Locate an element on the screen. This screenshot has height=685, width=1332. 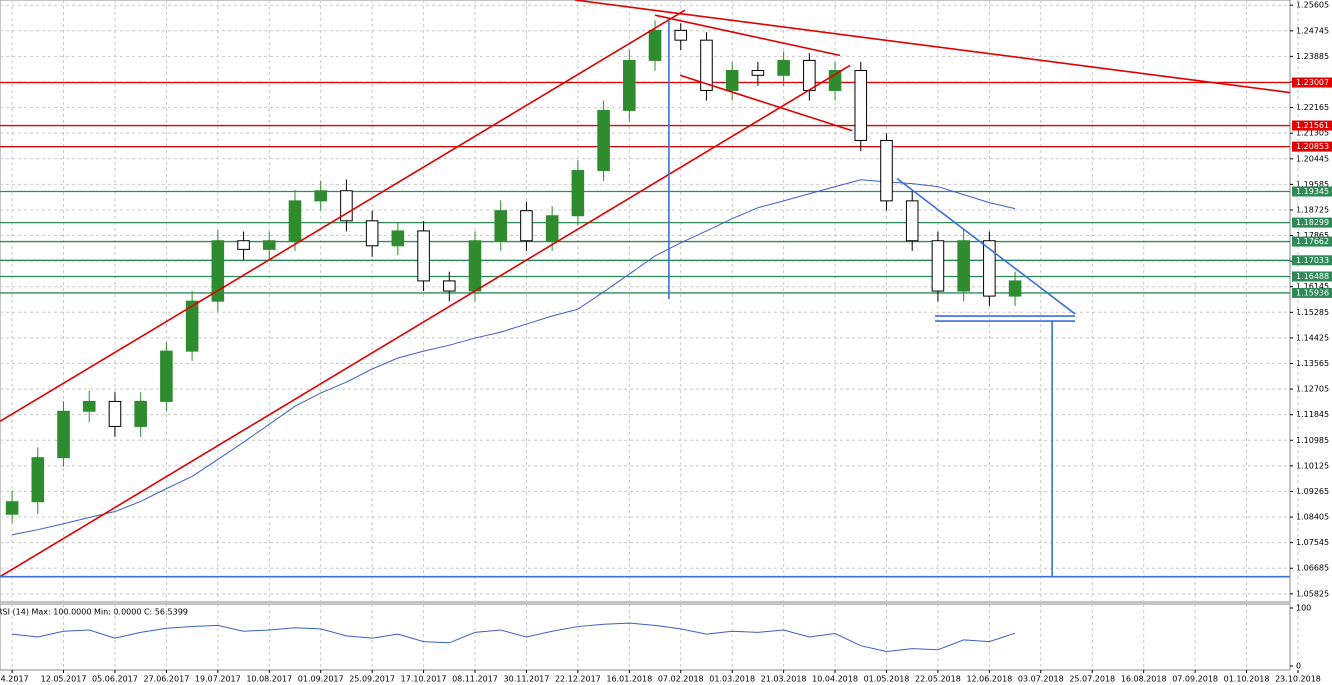
y-tick-label: 1.10985 is located at coordinates (1312, 440).